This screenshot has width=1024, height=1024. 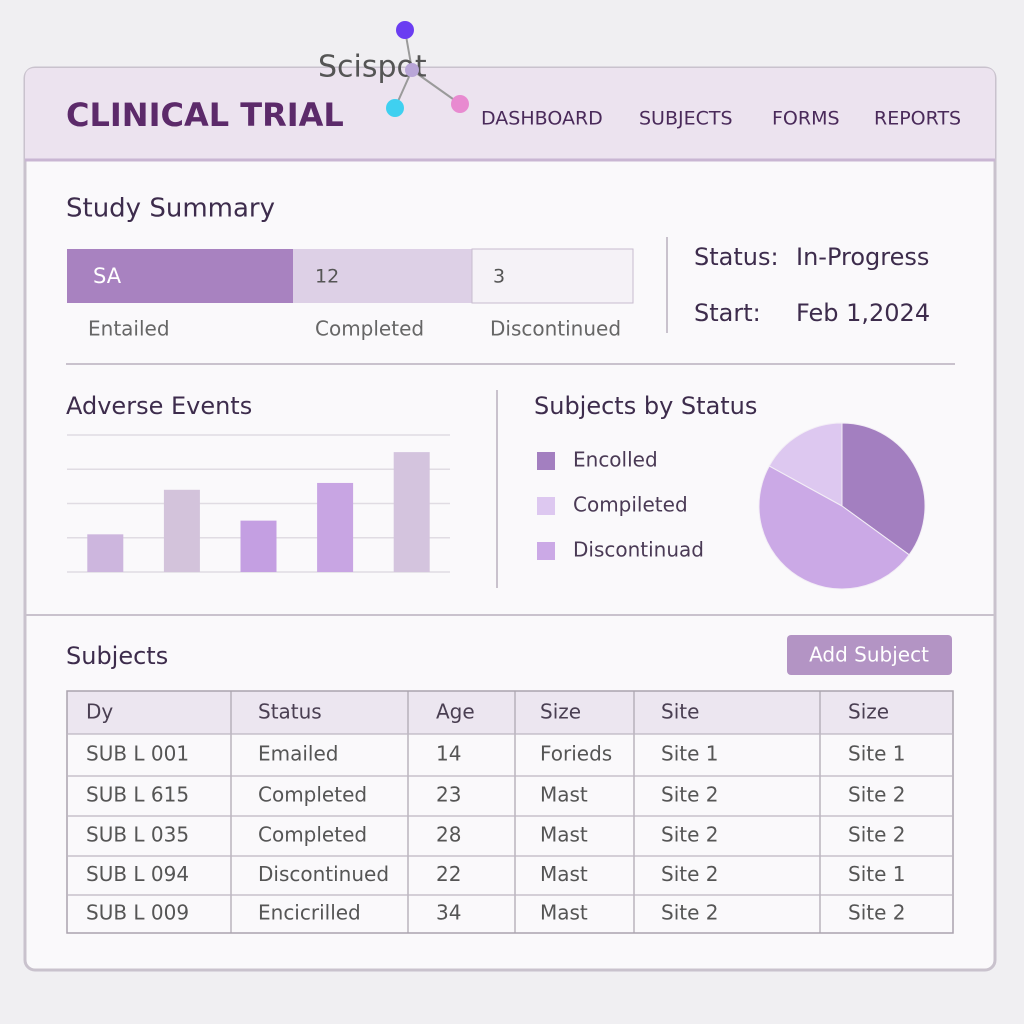 I want to click on table-cell: SUB L 615, so click(x=137, y=795).